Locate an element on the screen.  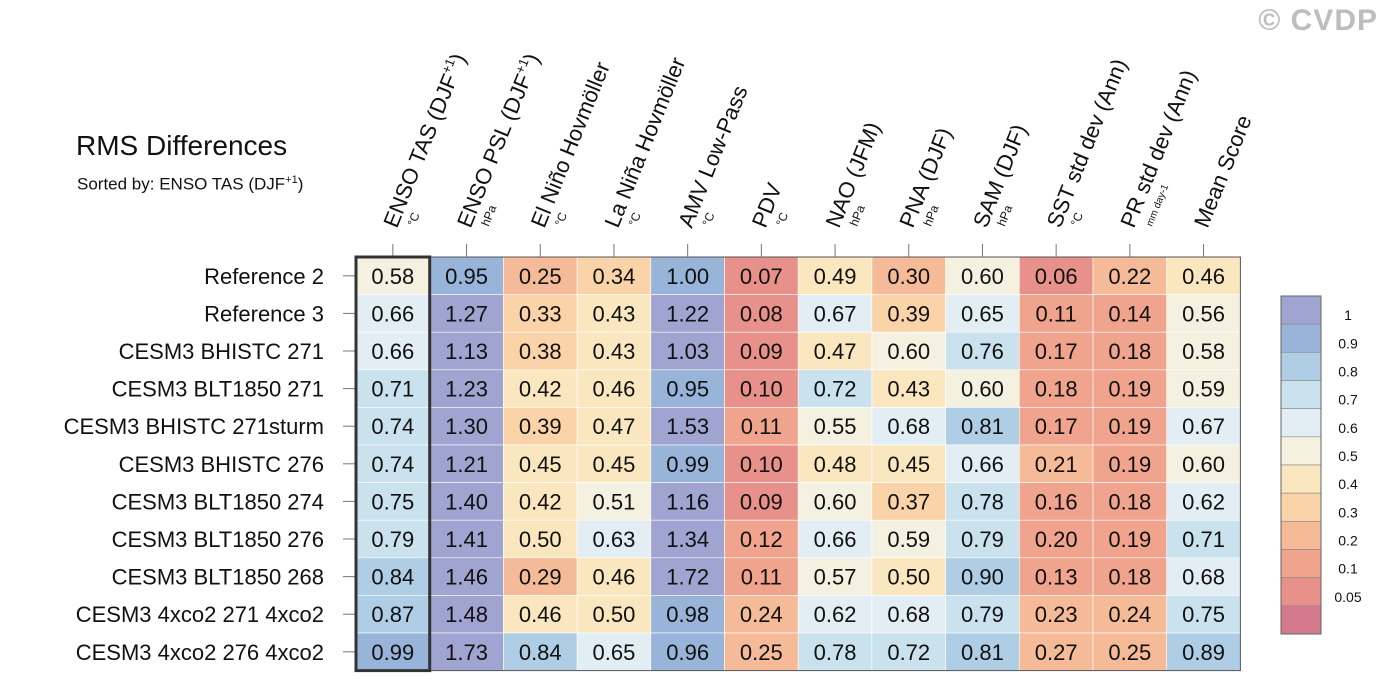
subtitle-sup: +1 is located at coordinates (291, 180).